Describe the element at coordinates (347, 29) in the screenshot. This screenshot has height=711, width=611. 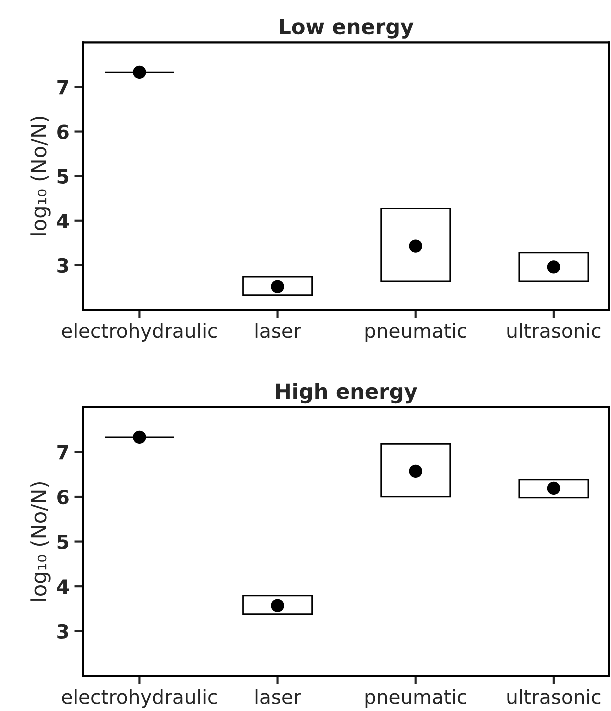
I see `chart-title: Low energy` at that location.